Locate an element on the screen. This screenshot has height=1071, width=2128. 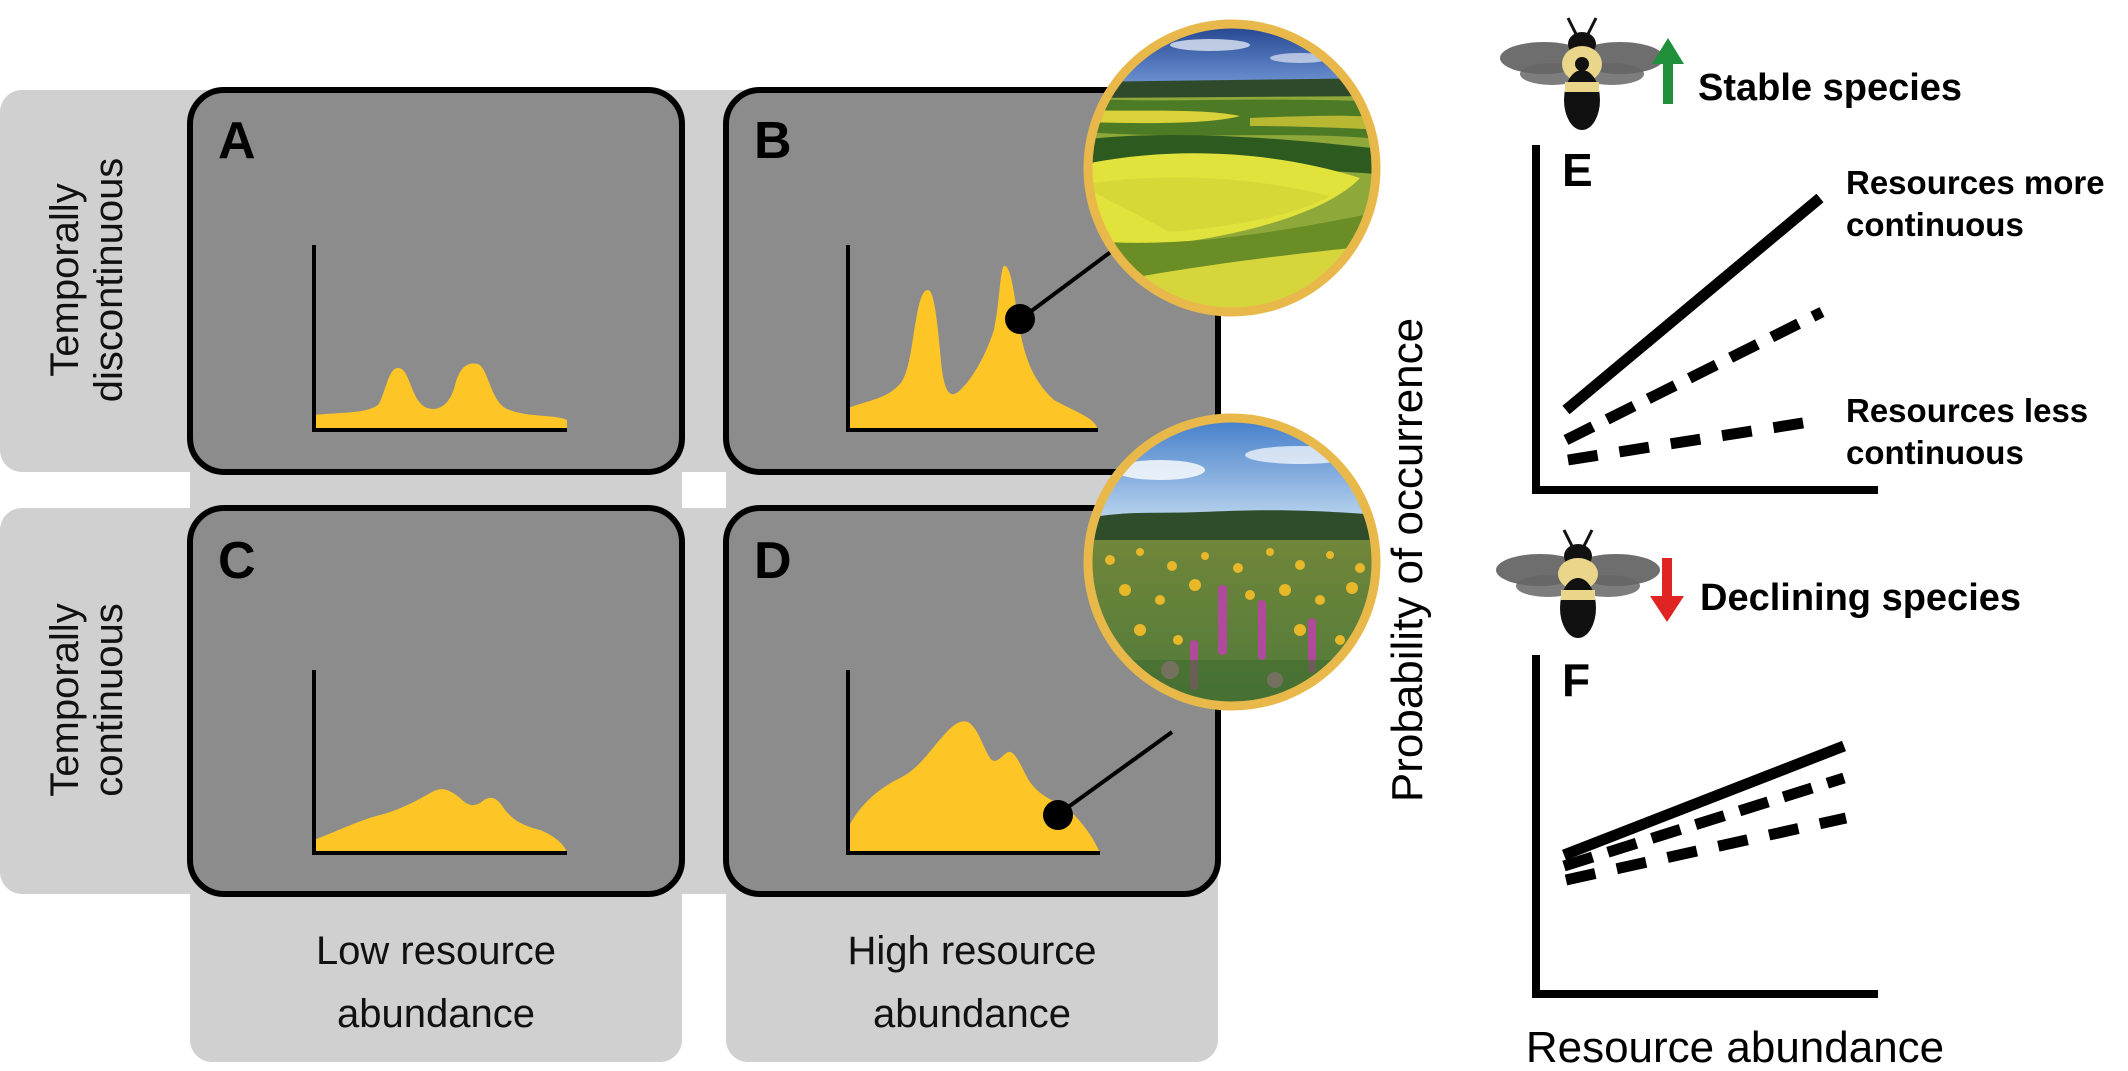
panel-letter-c: C is located at coordinates (237, 561).